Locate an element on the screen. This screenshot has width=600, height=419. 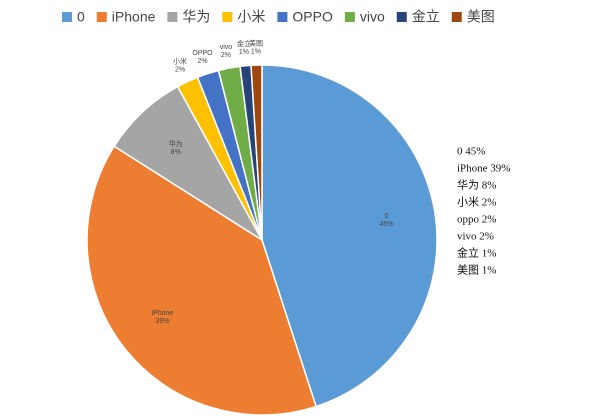
slice-label-name: 0 is located at coordinates (386, 216).